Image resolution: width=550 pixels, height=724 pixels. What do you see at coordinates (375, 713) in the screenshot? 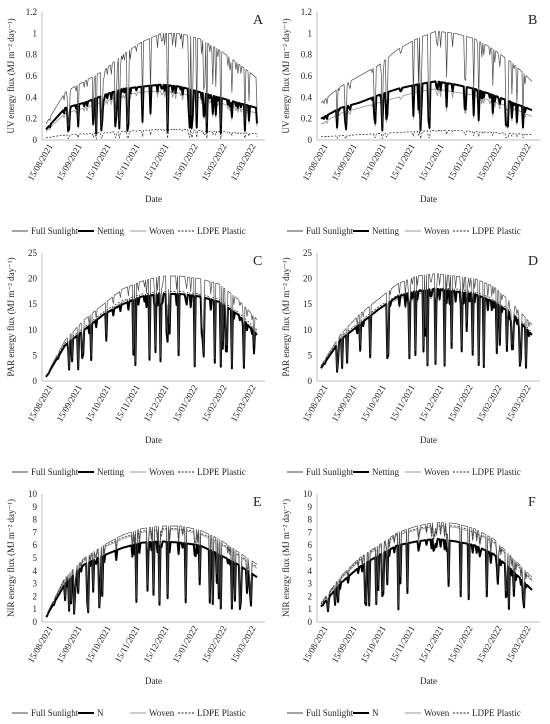
I see `panel-f-legend-label: N` at bounding box center [375, 713].